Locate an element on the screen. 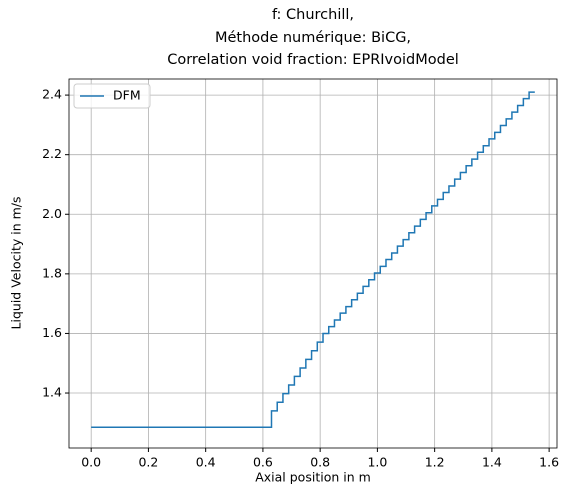 The height and width of the screenshot is (497, 568). y-axis-label: Liquid Velocity in m/s is located at coordinates (16, 263).